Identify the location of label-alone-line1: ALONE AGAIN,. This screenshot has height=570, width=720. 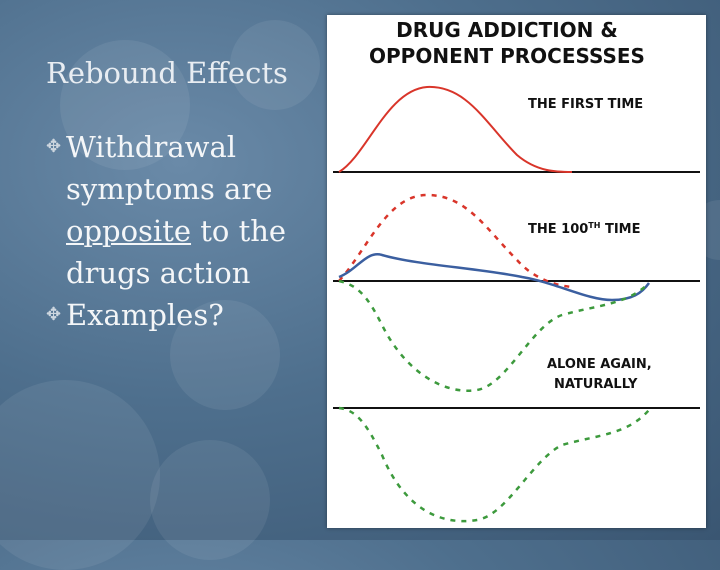
(599, 364).